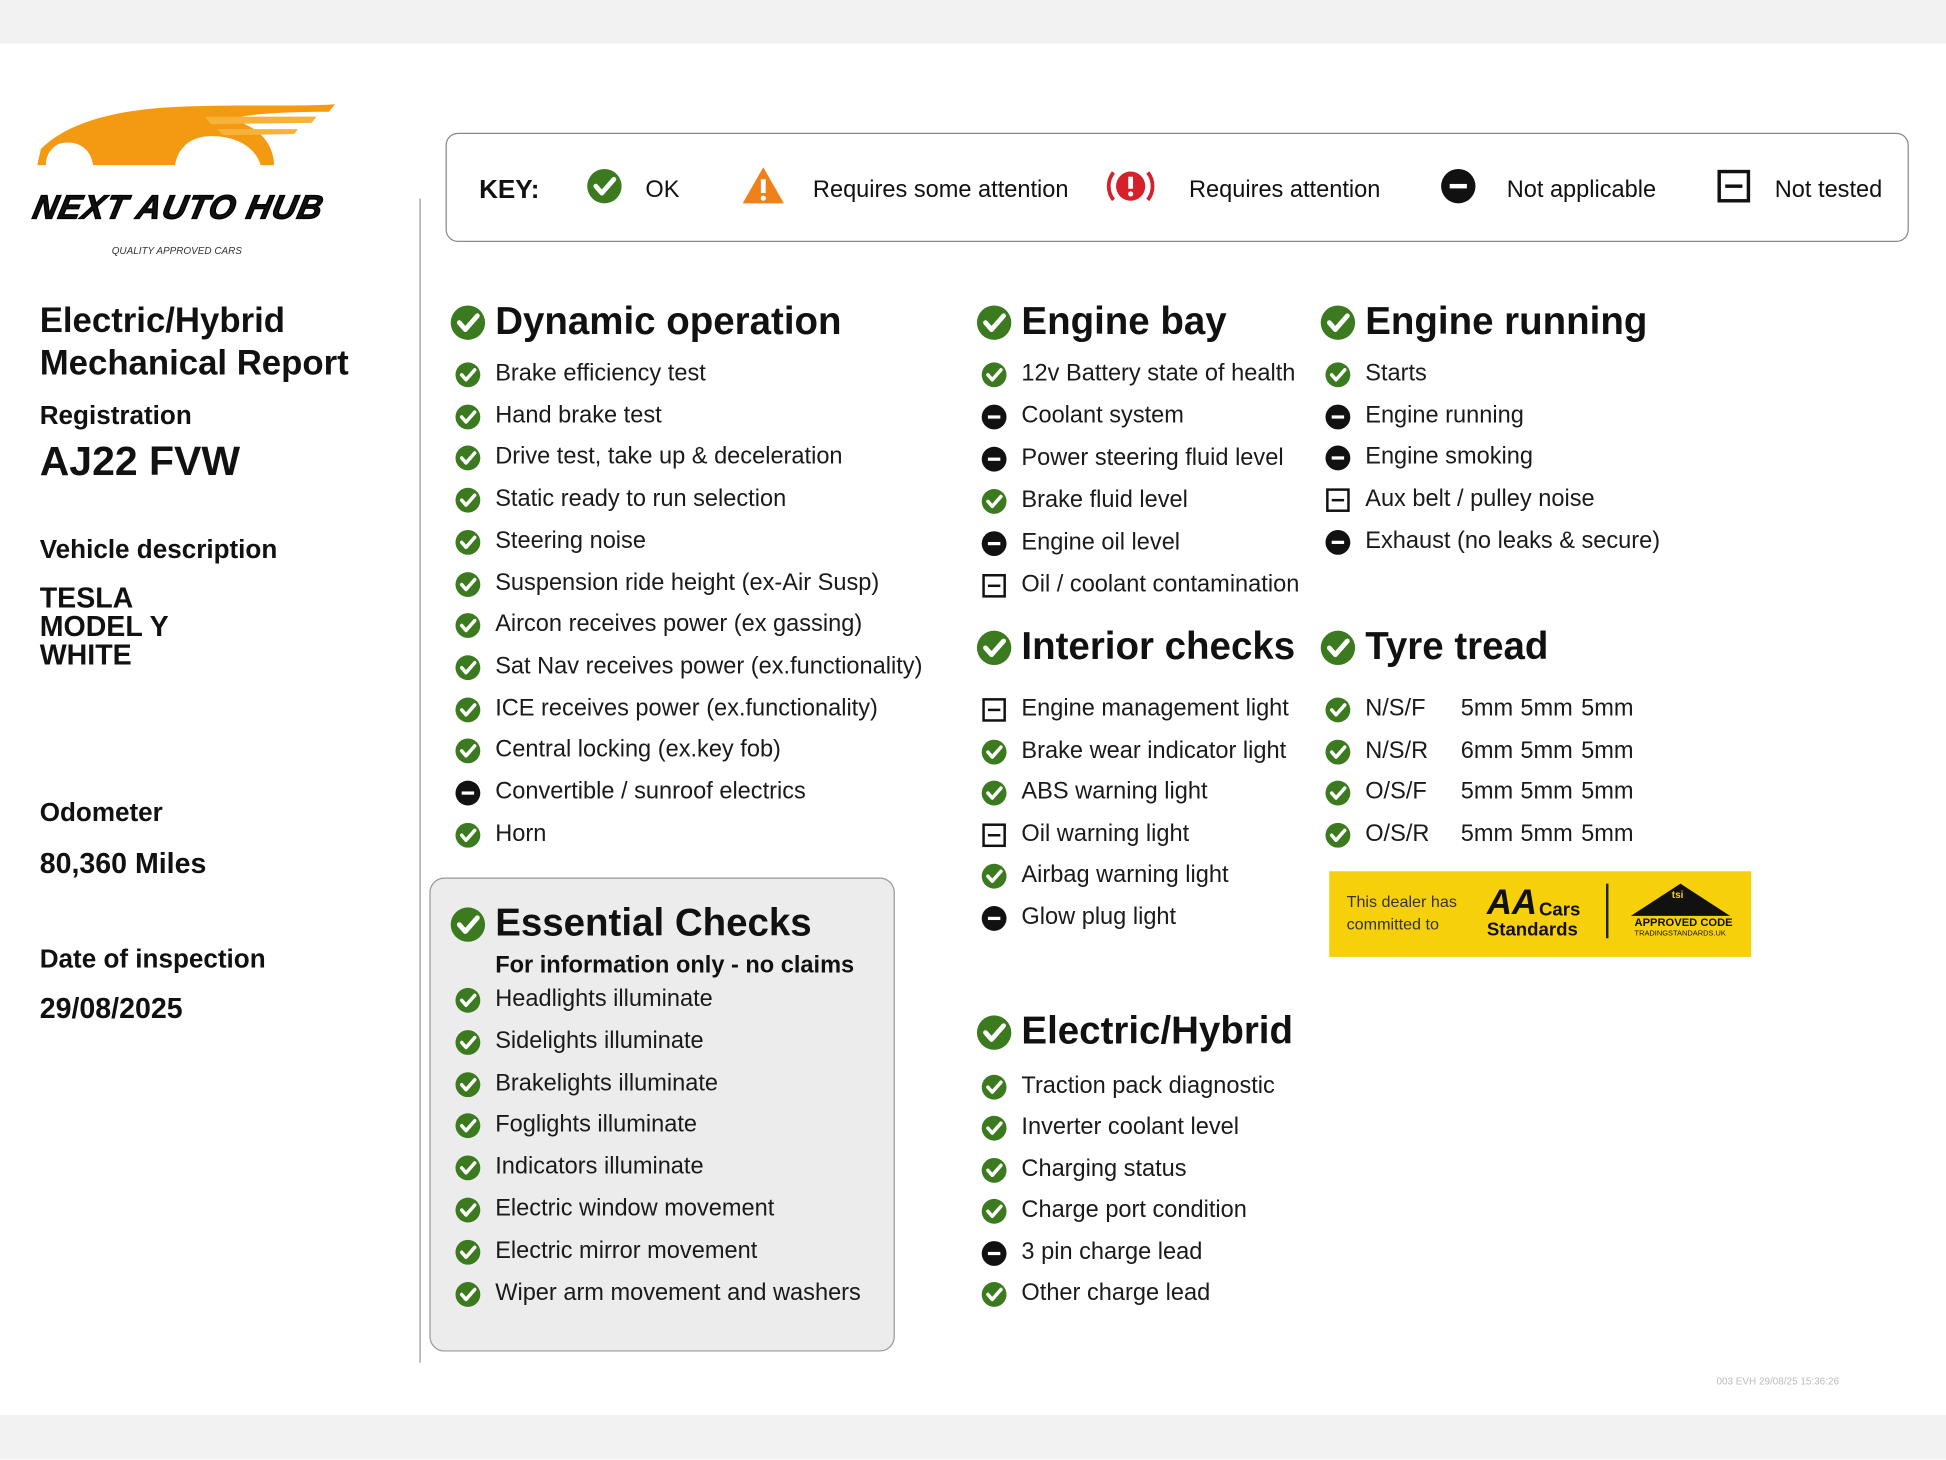 This screenshot has width=1946, height=1460. What do you see at coordinates (1392, 924) in the screenshot?
I see `badge-text: committed to` at bounding box center [1392, 924].